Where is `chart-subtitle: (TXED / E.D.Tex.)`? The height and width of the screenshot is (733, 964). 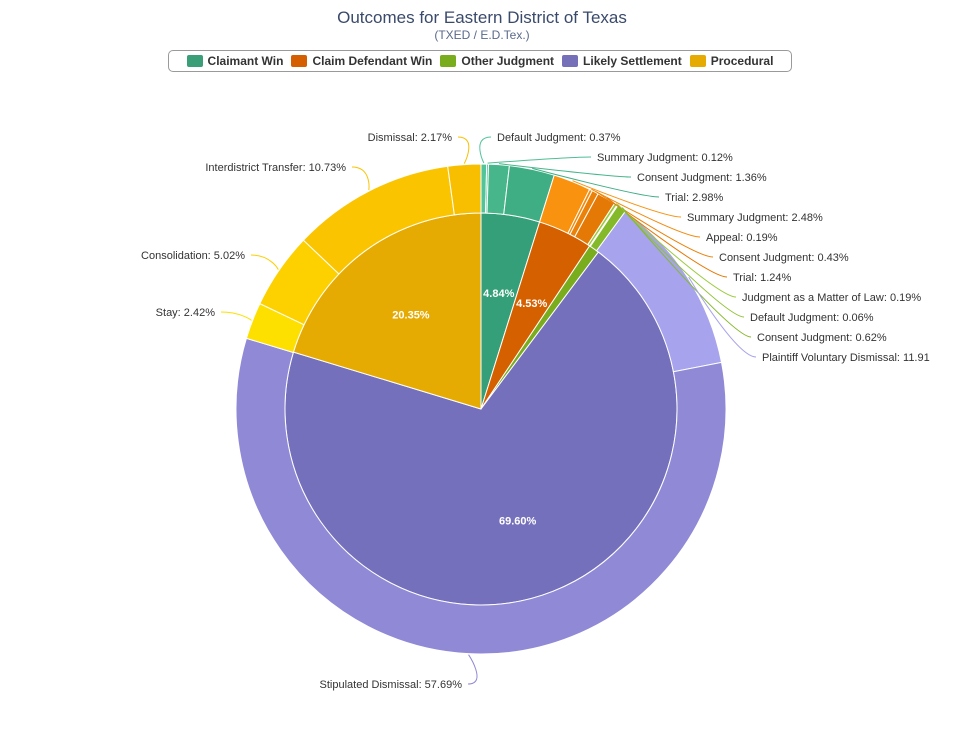
chart-subtitle: (TXED / E.D.Tex.) is located at coordinates (482, 35).